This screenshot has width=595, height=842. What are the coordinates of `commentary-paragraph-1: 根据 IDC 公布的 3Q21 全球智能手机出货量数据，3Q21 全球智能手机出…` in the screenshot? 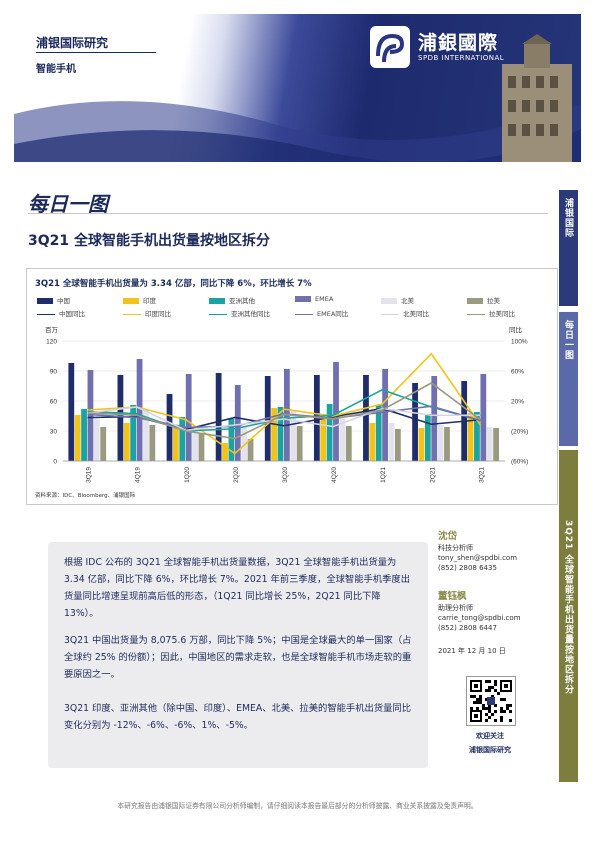 It's located at (237, 588).